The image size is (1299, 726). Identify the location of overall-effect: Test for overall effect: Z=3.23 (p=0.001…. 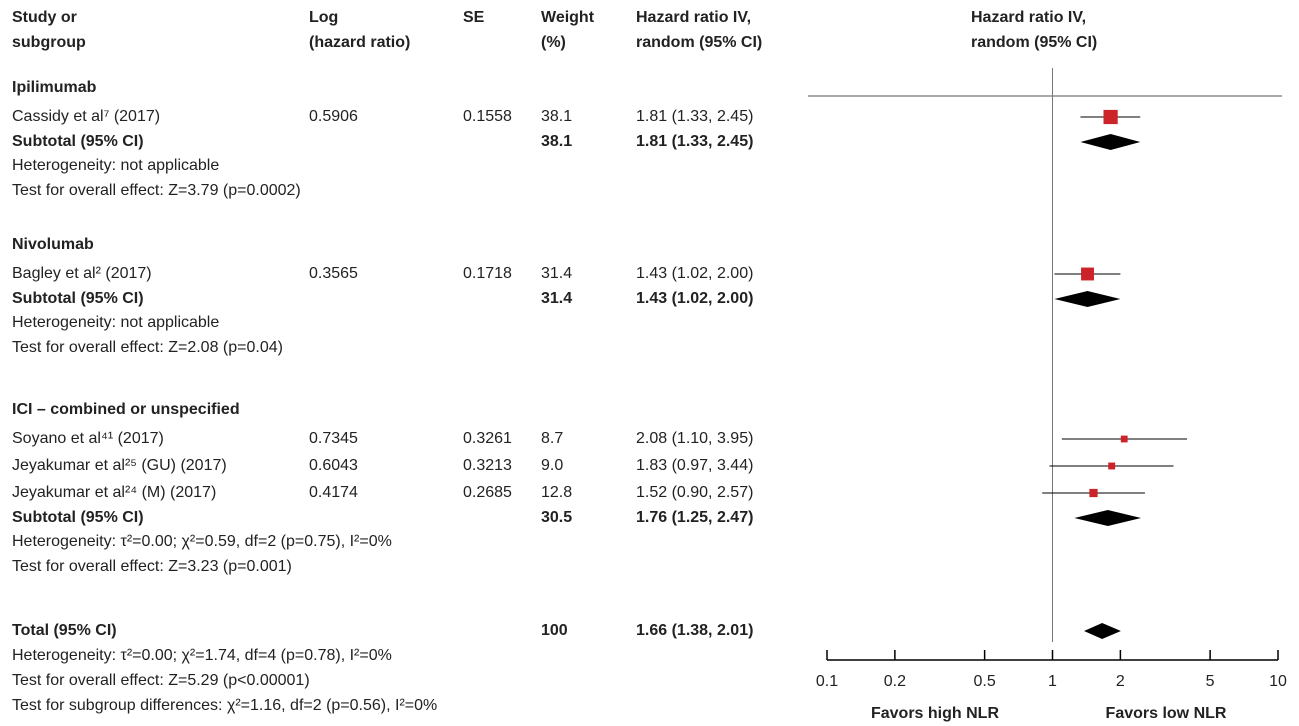
(152, 566).